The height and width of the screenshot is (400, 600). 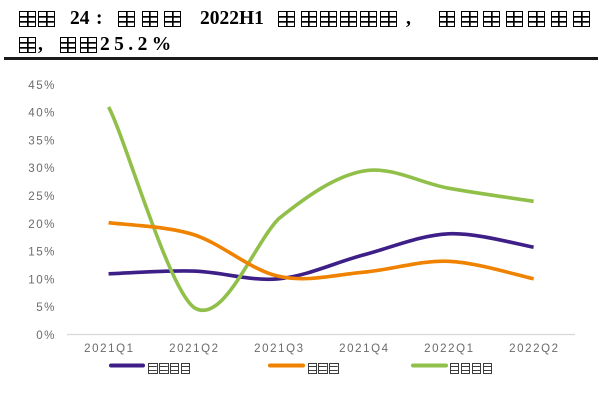 I want to click on svg-text: 2022Q2, so click(x=534, y=349).